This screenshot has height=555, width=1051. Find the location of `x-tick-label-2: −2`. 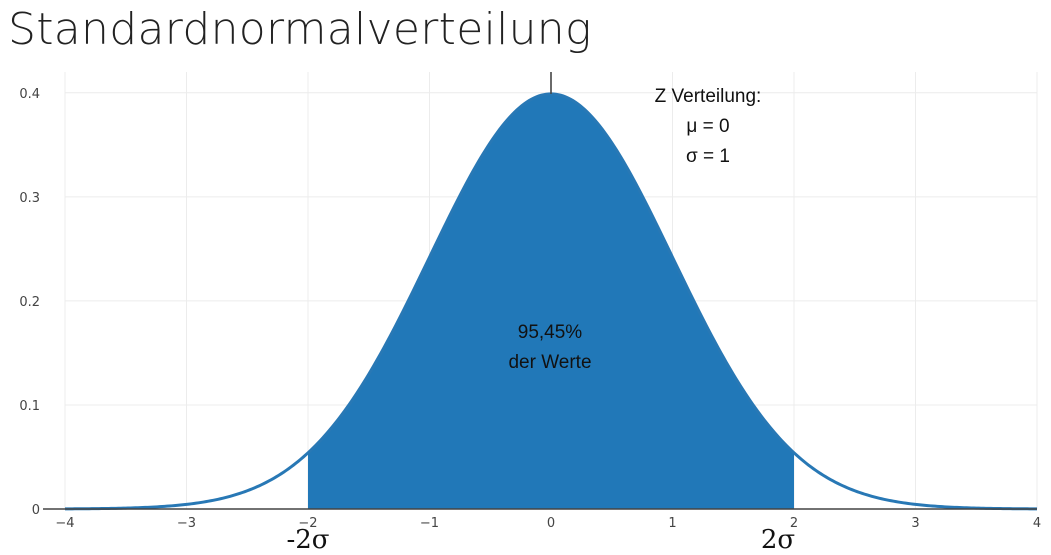

x-tick-label-2: −2 is located at coordinates (307, 523).